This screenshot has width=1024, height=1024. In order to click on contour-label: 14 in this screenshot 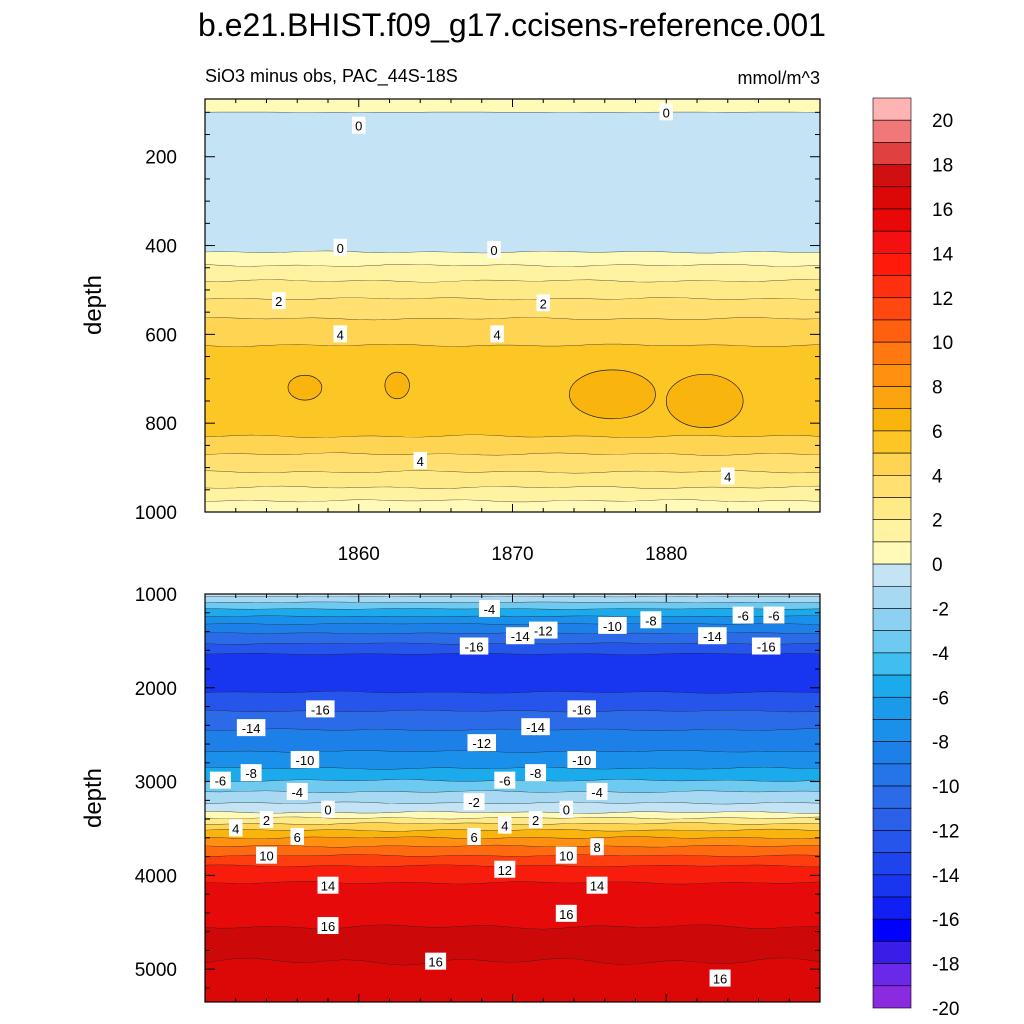, I will do `click(597, 885)`.